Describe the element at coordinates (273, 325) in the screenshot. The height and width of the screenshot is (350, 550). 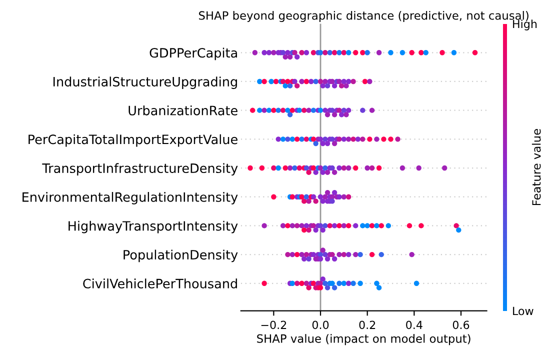
I see `x-tick-label: −0.2` at that location.